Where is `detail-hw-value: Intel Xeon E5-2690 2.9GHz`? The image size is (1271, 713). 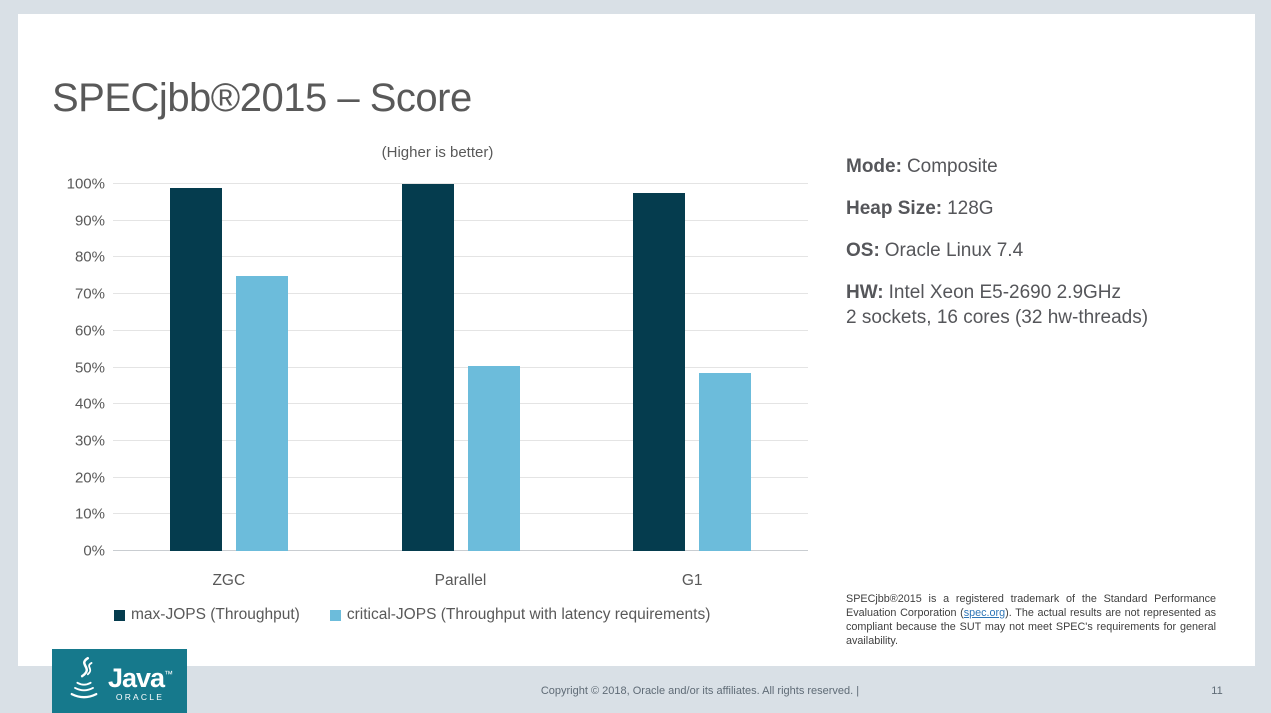
detail-hw-value: Intel Xeon E5-2690 2.9GHz is located at coordinates (1005, 292).